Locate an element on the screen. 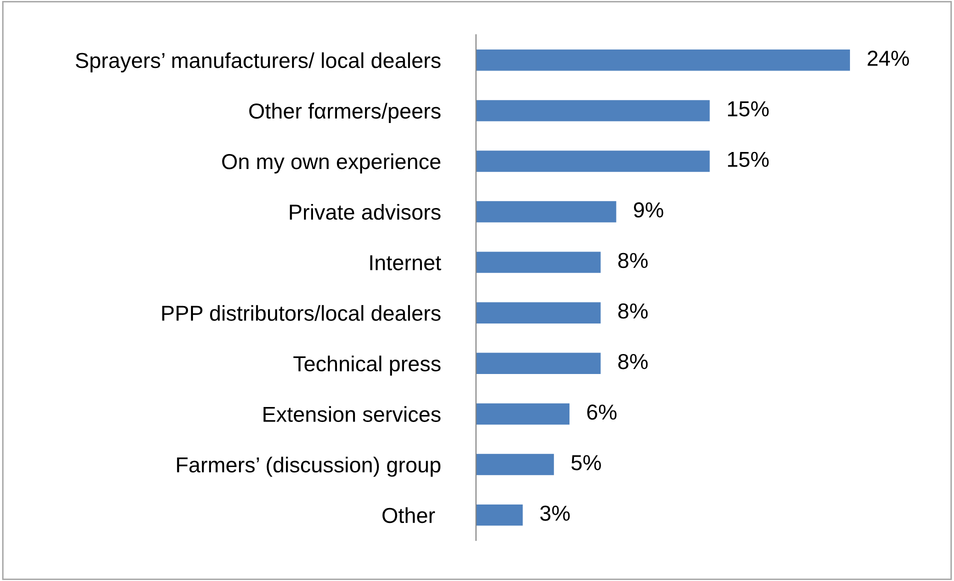  data-label: 5% is located at coordinates (586, 462).